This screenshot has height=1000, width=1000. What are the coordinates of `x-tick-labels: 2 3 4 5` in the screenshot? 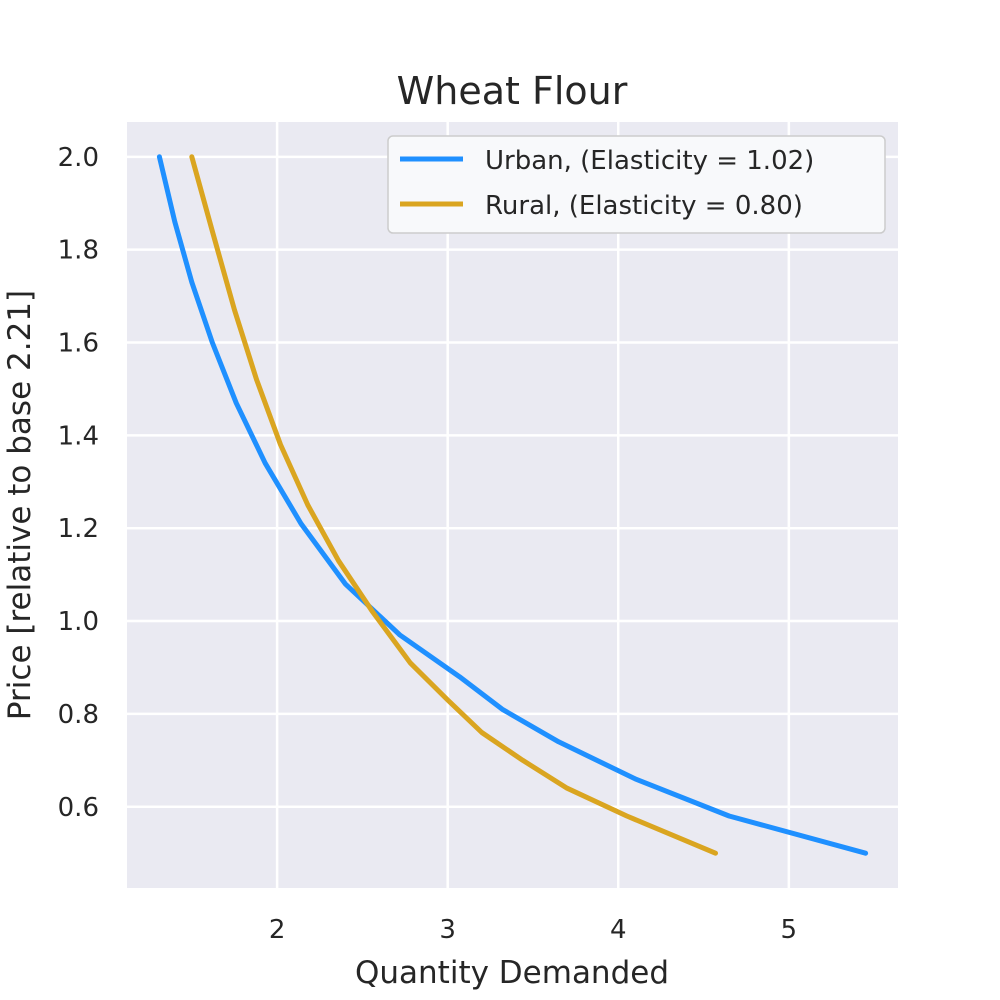 It's located at (533, 930).